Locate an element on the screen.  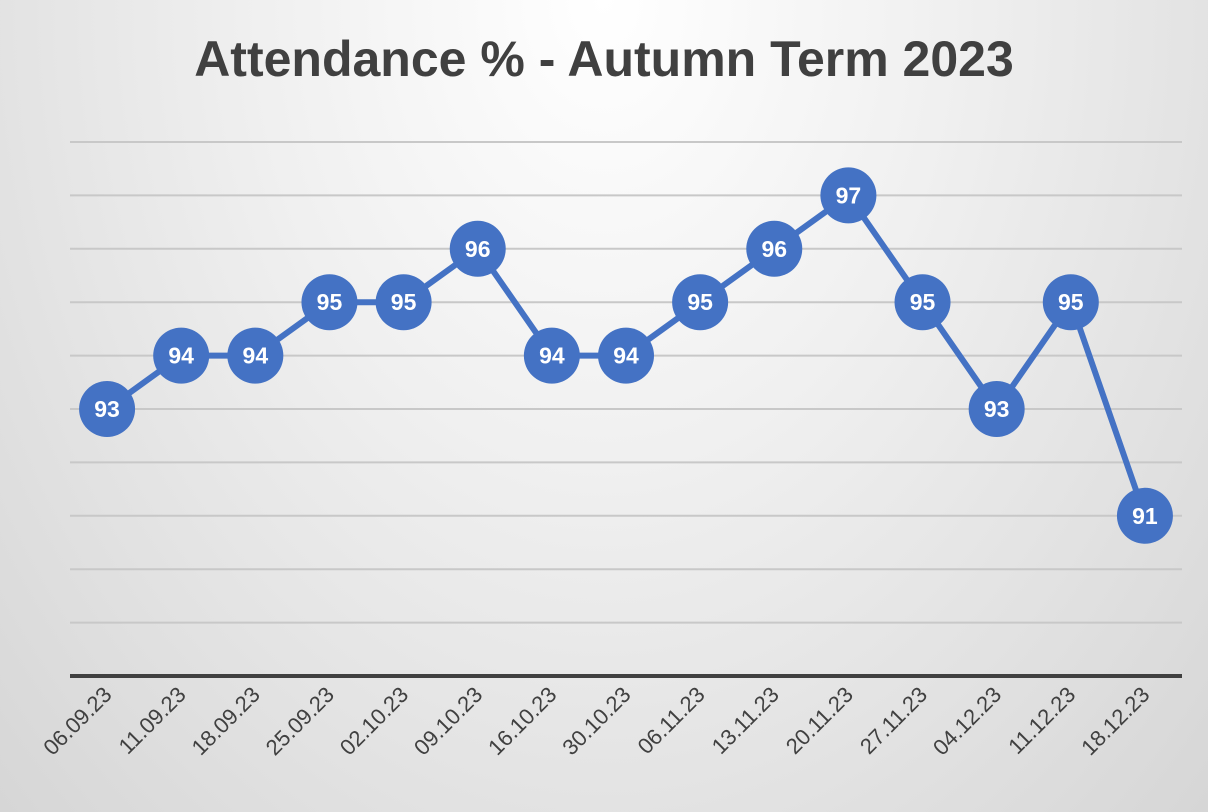
x-tick-label: 25.09.23 is located at coordinates (300, 721).